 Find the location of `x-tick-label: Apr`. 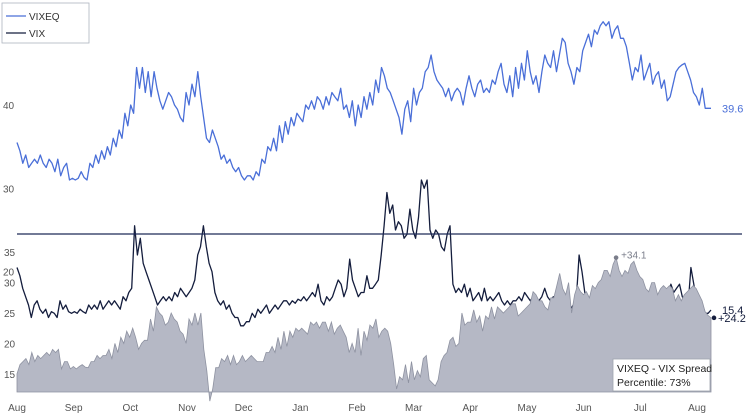

x-tick-label: Apr is located at coordinates (471, 408).